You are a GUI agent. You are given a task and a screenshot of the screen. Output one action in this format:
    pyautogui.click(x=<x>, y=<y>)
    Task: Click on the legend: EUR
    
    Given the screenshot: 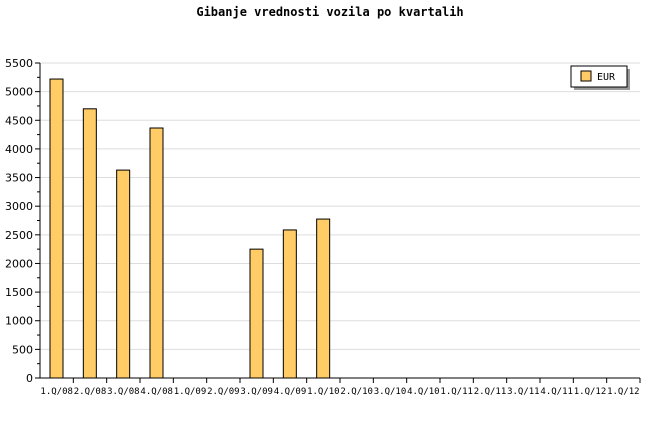 What is the action you would take?
    pyautogui.click(x=600, y=77)
    